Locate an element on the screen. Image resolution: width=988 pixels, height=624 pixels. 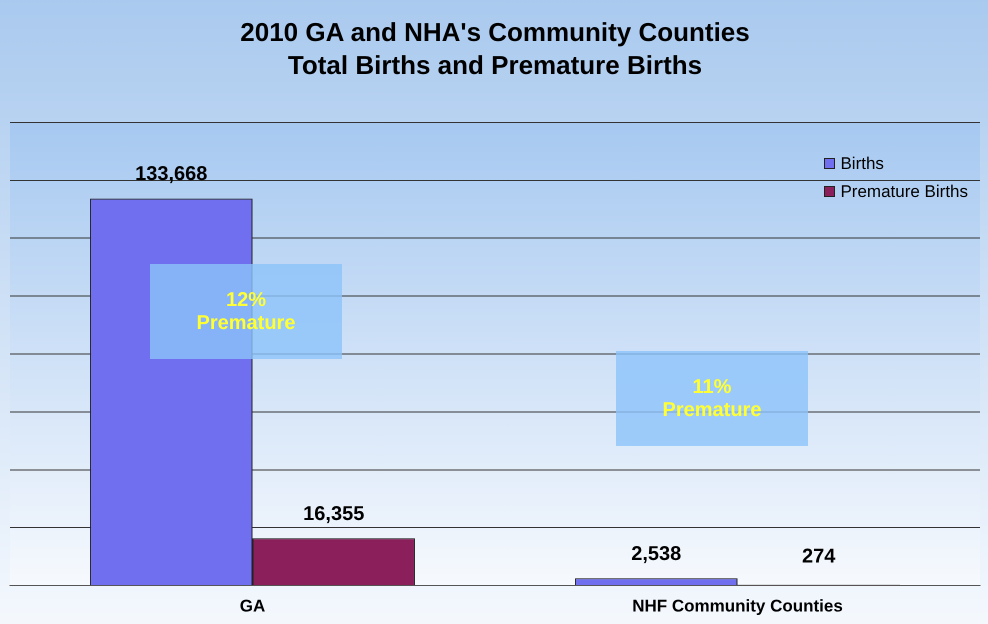
chart-title: 2010 GA and NHA's Community Counties is located at coordinates (495, 31).